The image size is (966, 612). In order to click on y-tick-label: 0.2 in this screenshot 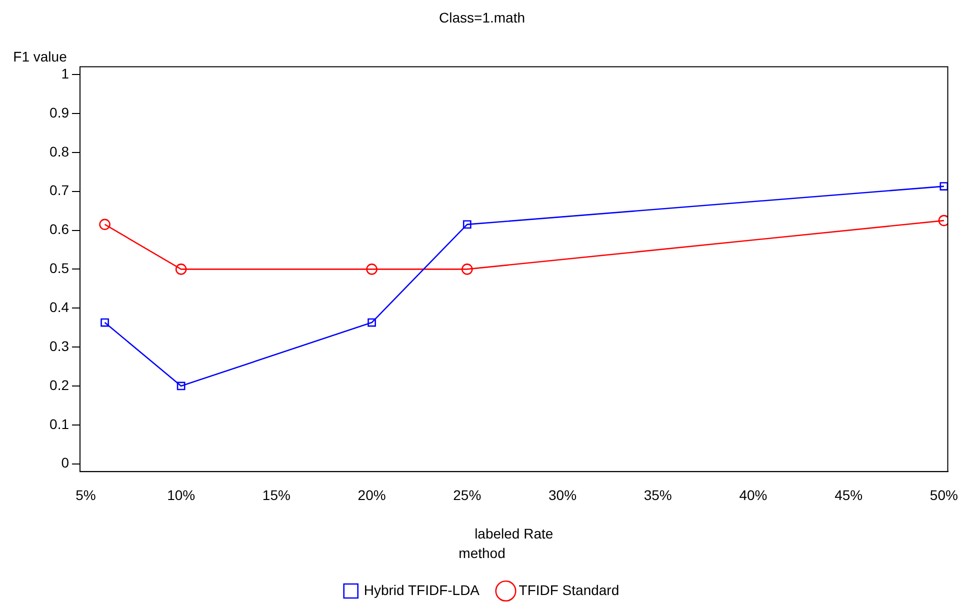, I will do `click(60, 384)`.